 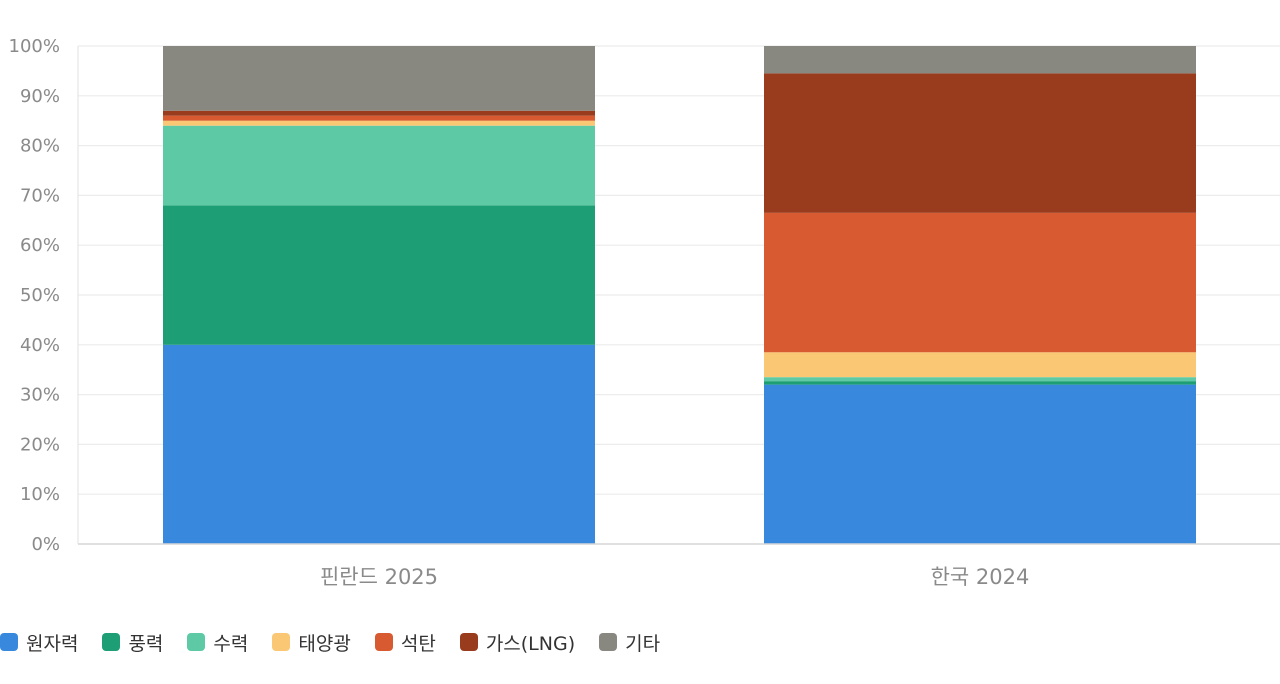 I want to click on y-tick-label: 80%, so click(x=40, y=146).